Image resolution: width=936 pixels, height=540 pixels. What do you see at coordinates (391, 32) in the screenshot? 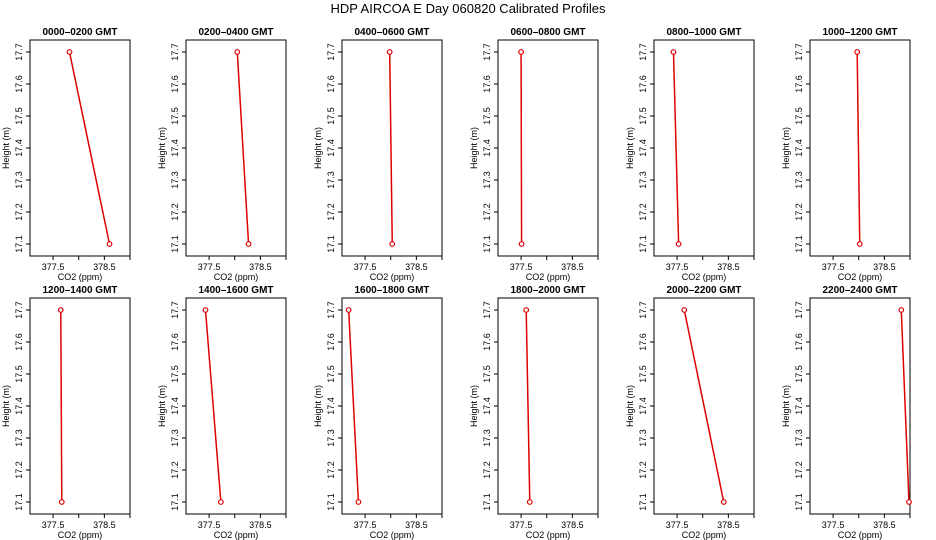
I see `panel-title: 0400–0600 GMT` at bounding box center [391, 32].